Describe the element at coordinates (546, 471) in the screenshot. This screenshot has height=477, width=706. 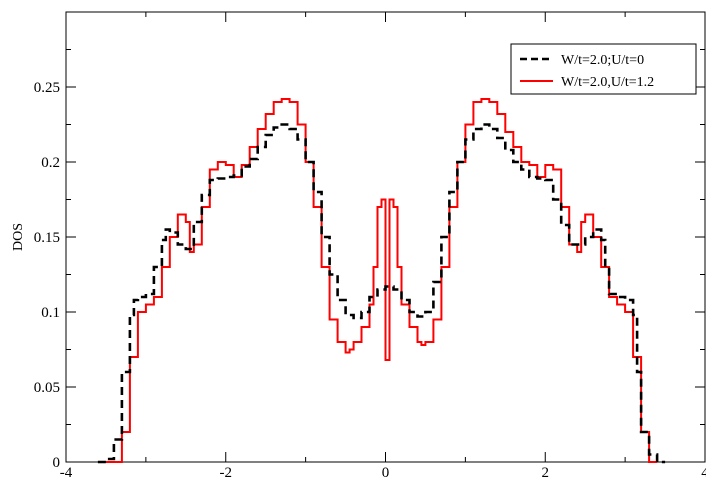
I see `x-tick-label: 2` at that location.